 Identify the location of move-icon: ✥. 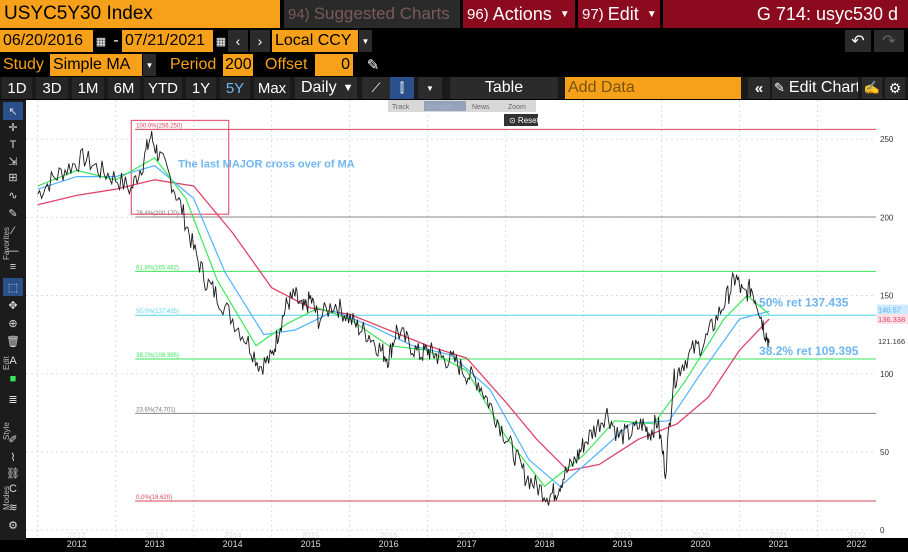
(13, 305).